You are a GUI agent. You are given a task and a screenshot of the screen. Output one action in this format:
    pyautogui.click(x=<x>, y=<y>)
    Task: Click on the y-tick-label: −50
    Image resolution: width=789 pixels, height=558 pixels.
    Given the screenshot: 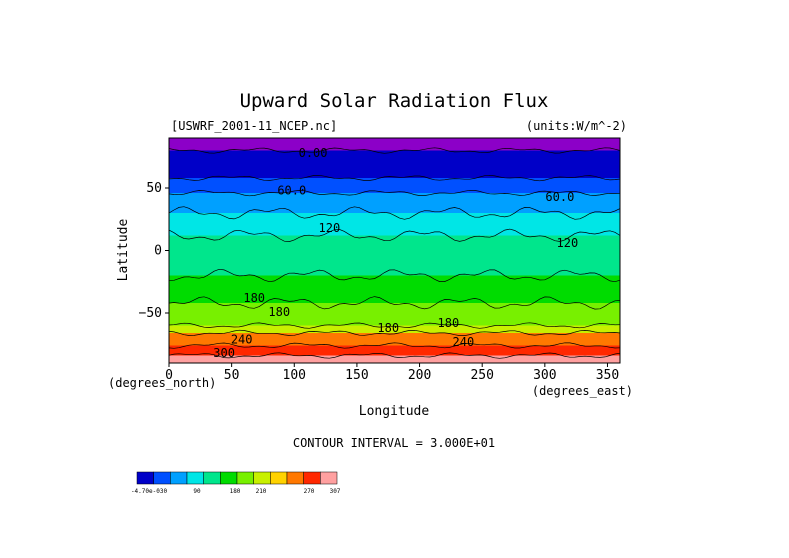 What is the action you would take?
    pyautogui.click(x=150, y=313)
    